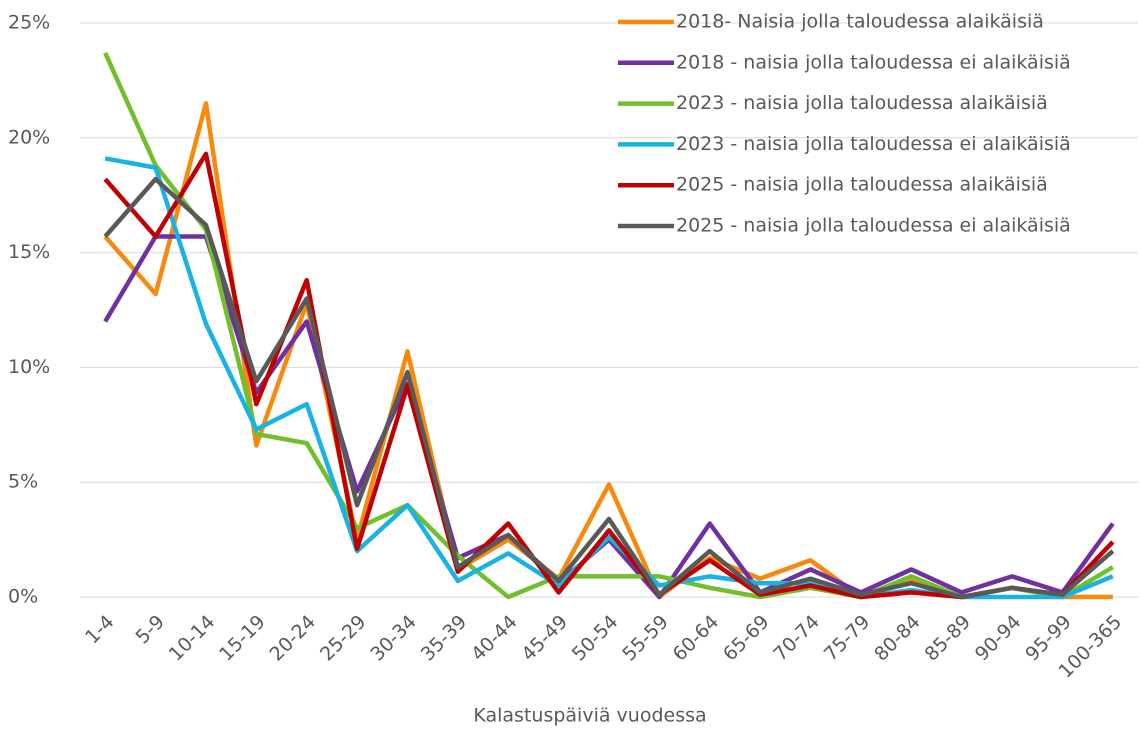 Image resolution: width=1140 pixels, height=729 pixels. Describe the element at coordinates (544, 638) in the screenshot. I see `x-tick-label: 45-49` at that location.